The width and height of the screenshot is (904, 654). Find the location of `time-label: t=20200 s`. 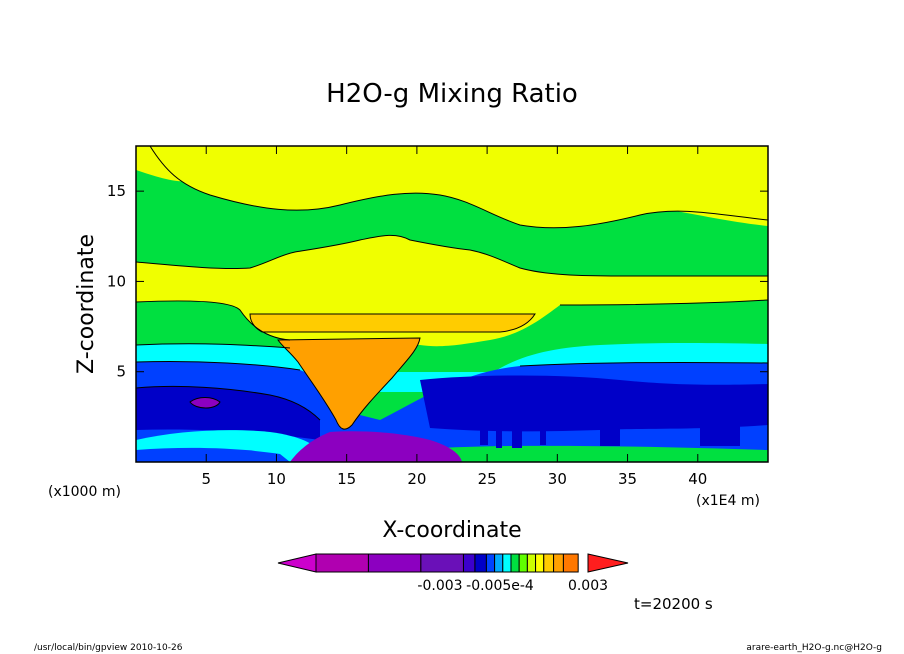

time-label: t=20200 s is located at coordinates (673, 604).